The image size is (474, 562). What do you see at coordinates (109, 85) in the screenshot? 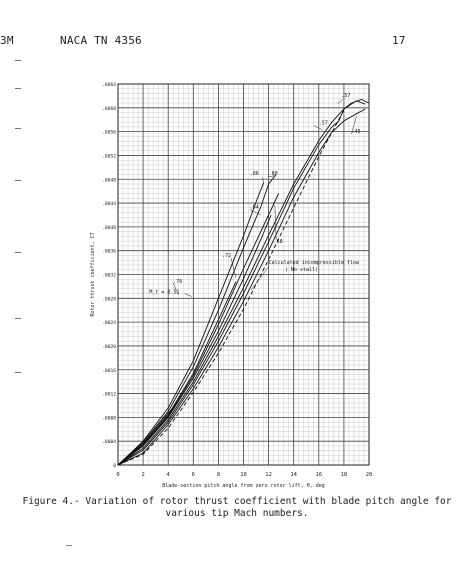
I see `y-tick-label: .0064` at bounding box center [109, 85].